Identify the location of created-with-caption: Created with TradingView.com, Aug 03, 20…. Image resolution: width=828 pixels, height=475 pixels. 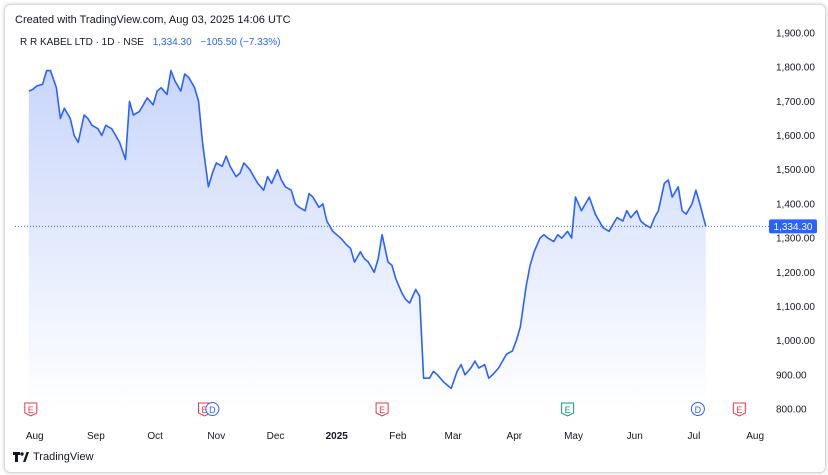
(153, 20).